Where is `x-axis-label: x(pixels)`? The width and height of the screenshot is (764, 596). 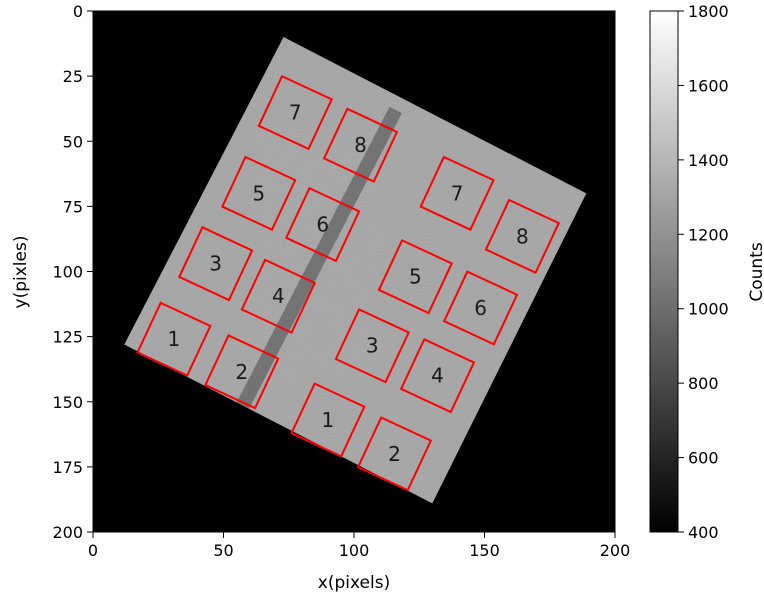 x-axis-label: x(pixels) is located at coordinates (354, 583).